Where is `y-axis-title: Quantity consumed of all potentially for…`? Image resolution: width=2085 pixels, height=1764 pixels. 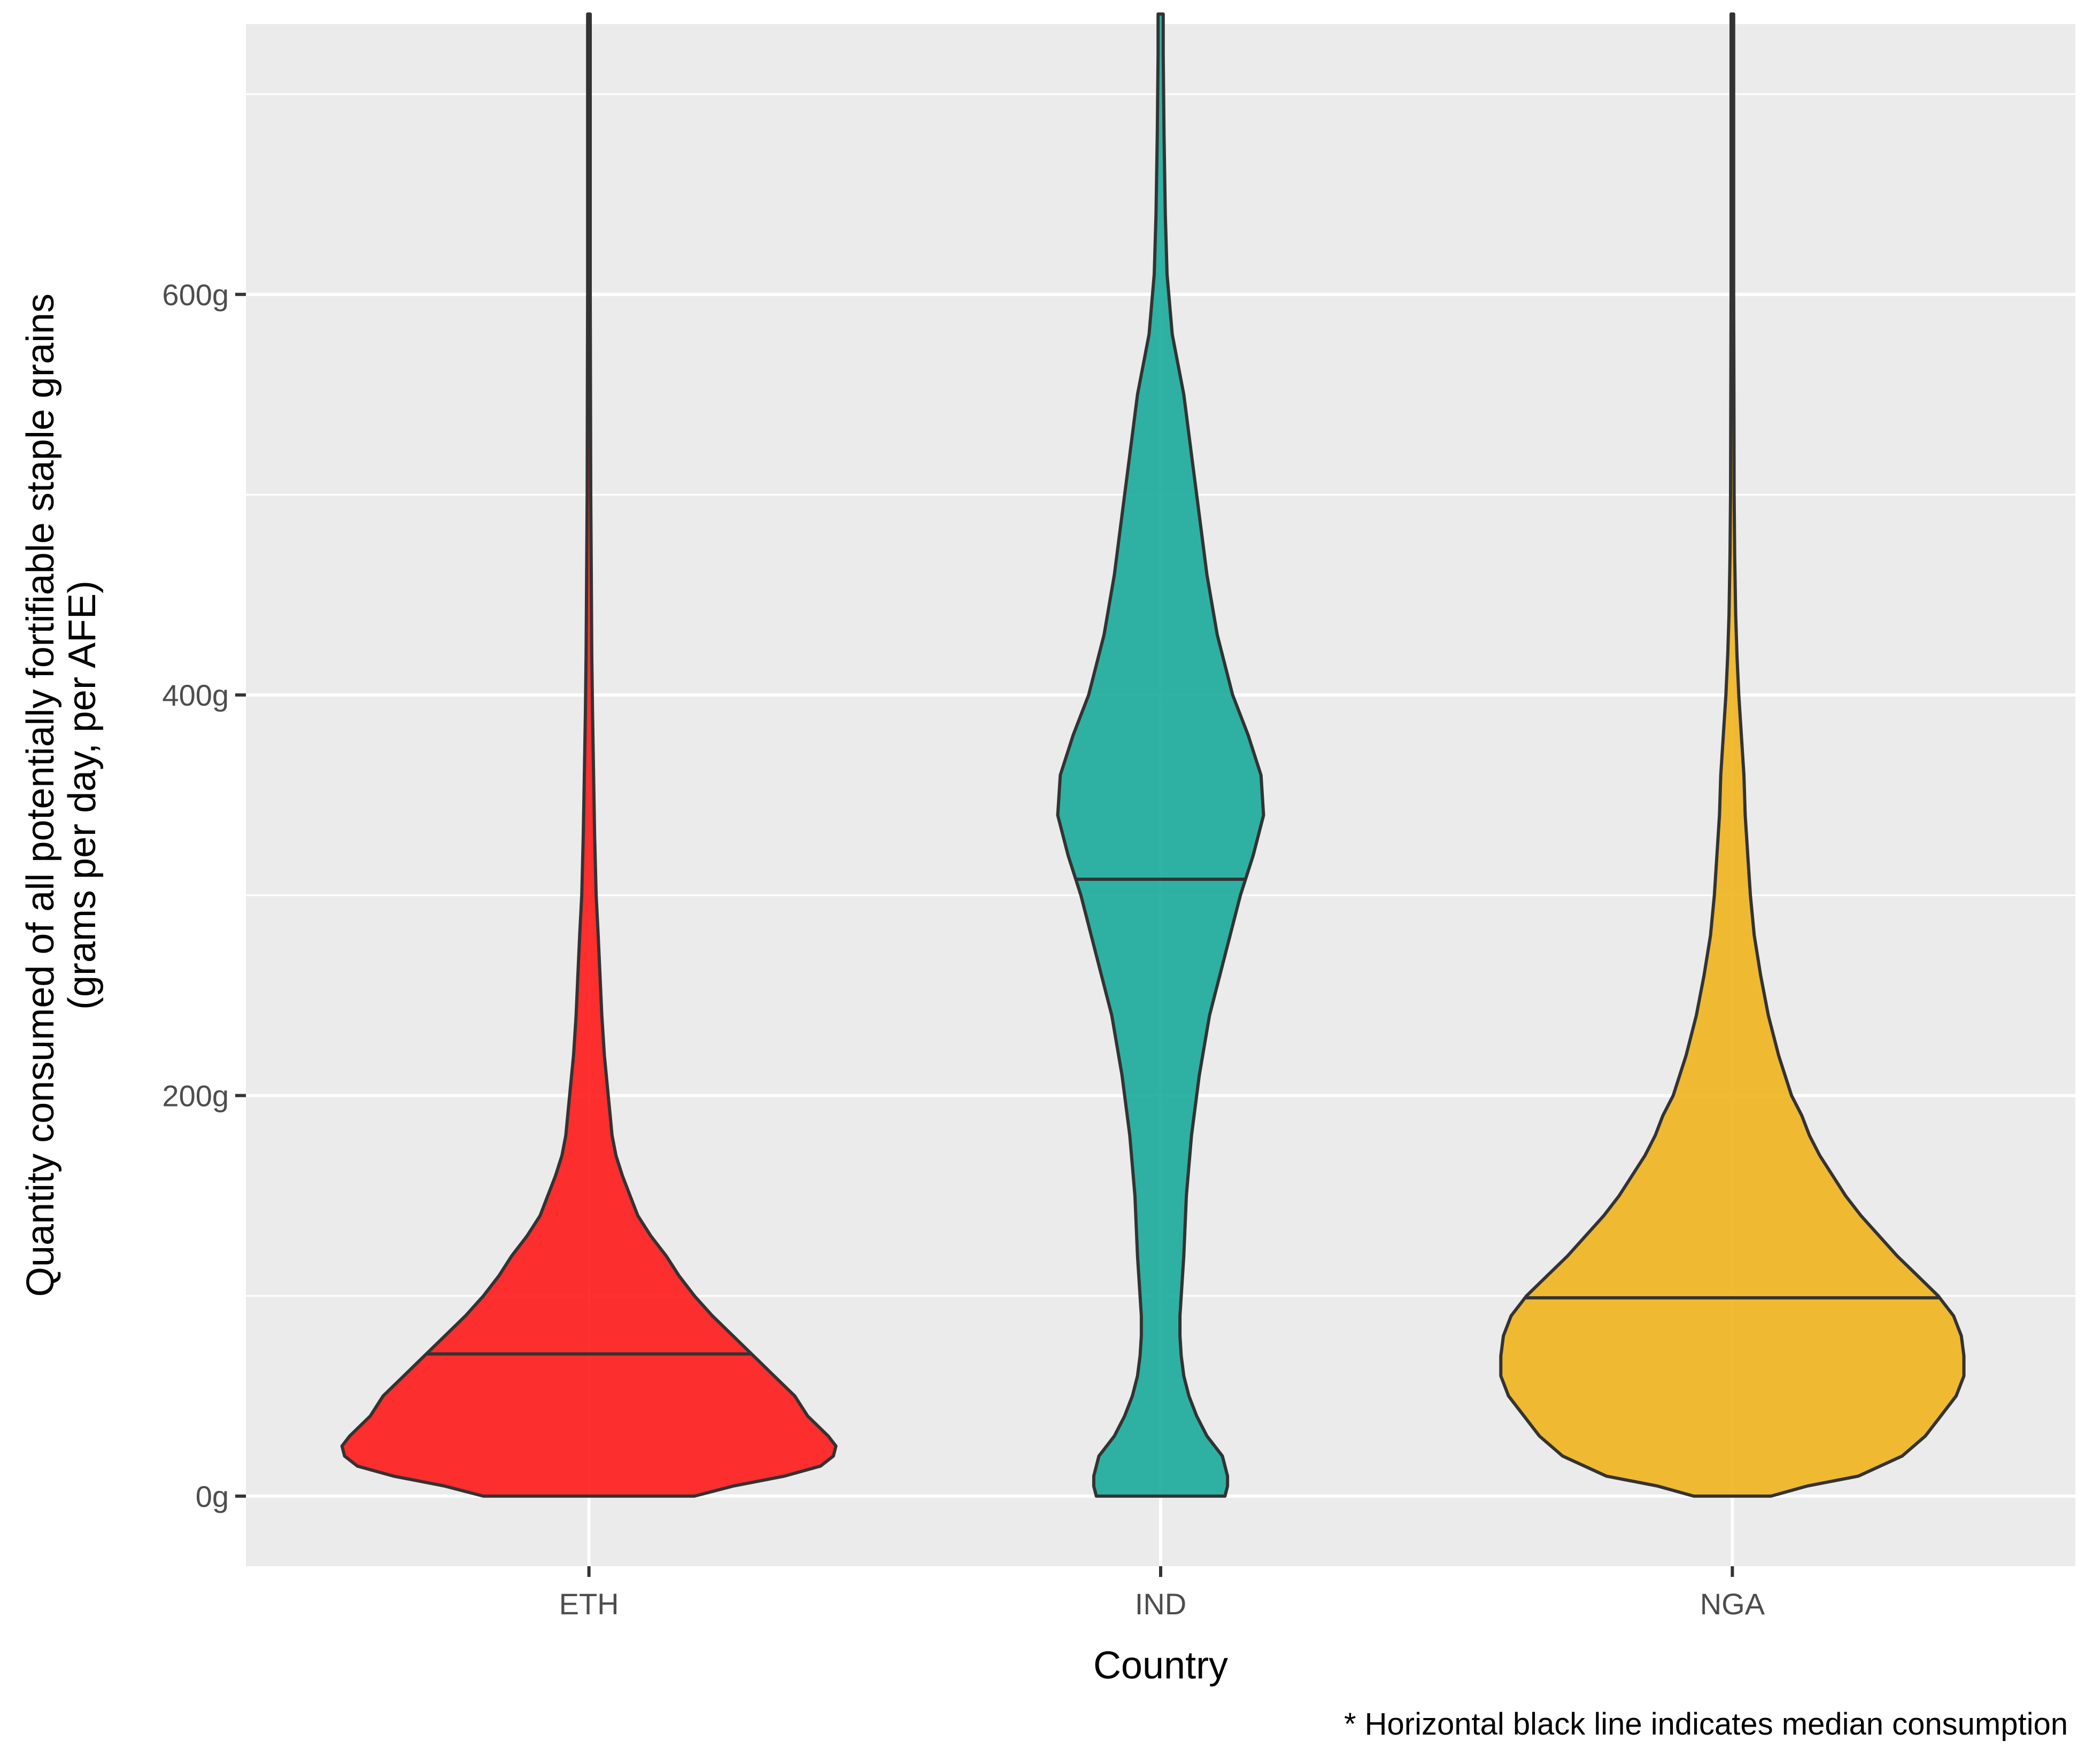
y-axis-title: Quantity consumed of all potentially for… is located at coordinates (61, 795).